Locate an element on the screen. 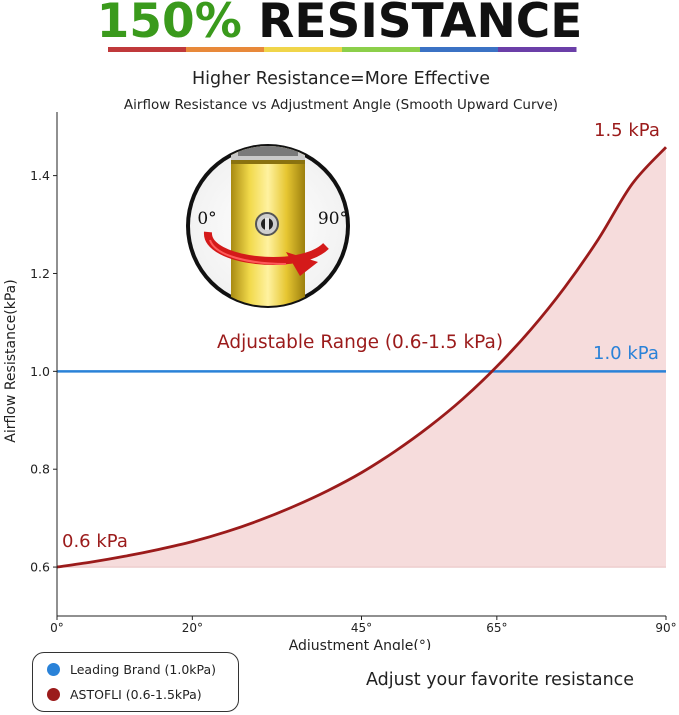 Image resolution: width=679 pixels, height=715 pixels. y-axis-label: Airflow Resistance(kPa) is located at coordinates (11, 360).